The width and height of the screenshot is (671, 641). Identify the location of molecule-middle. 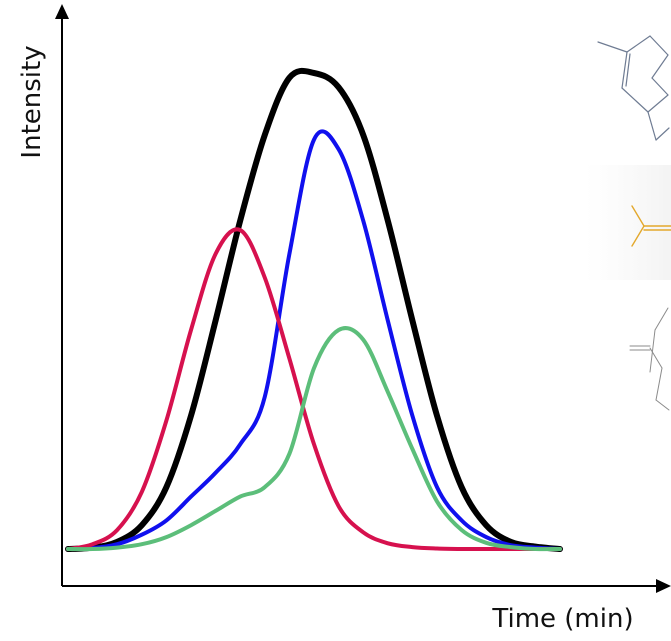
(651, 226).